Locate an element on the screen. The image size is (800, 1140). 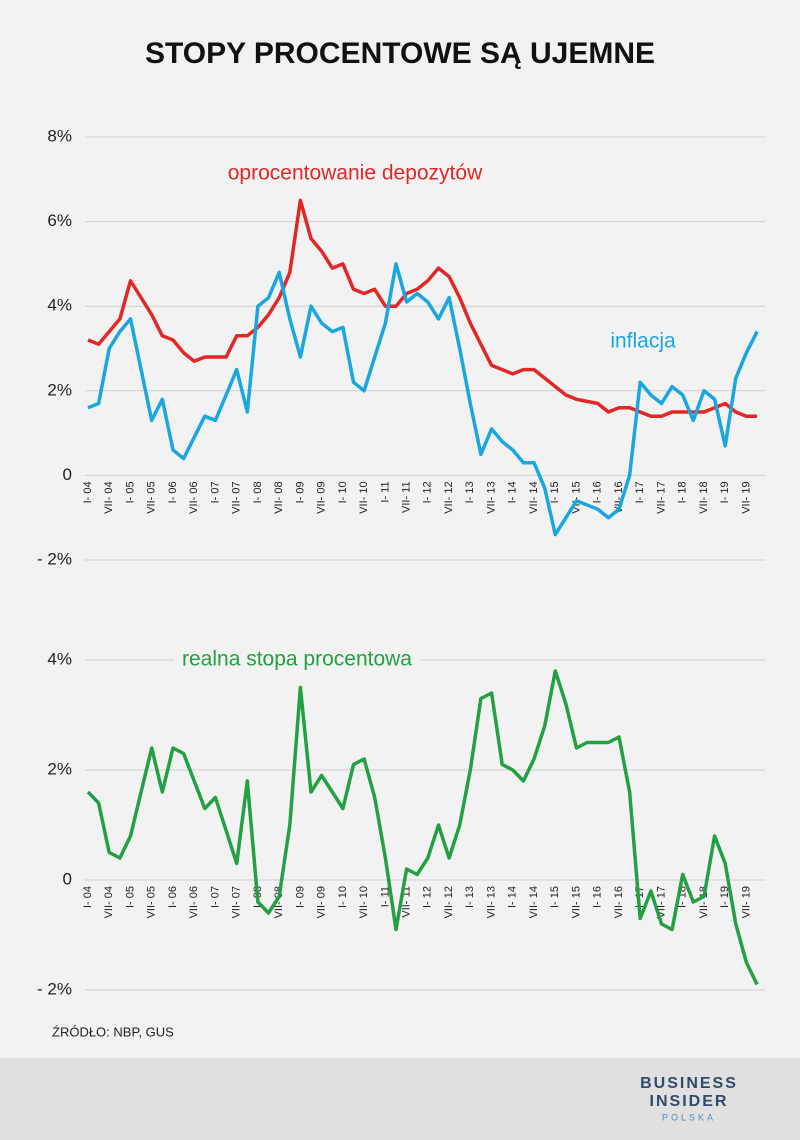
series-label: realna stopa procentowa is located at coordinates (297, 659).